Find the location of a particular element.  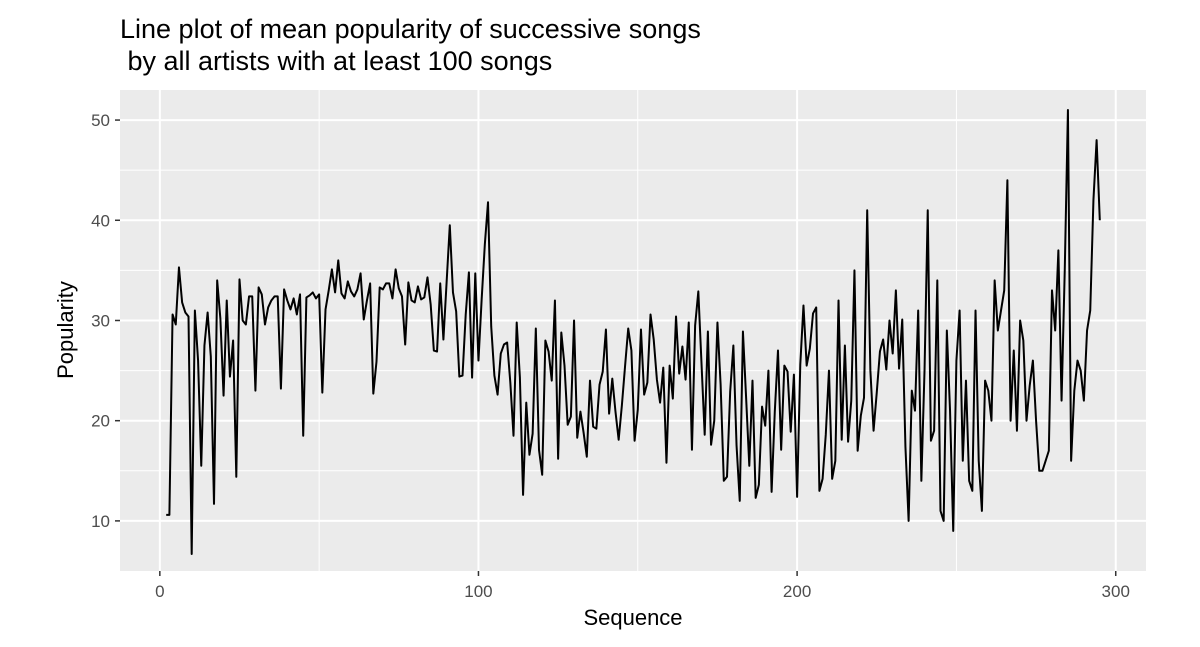

y-axis-title: Popularity is located at coordinates (65, 330).